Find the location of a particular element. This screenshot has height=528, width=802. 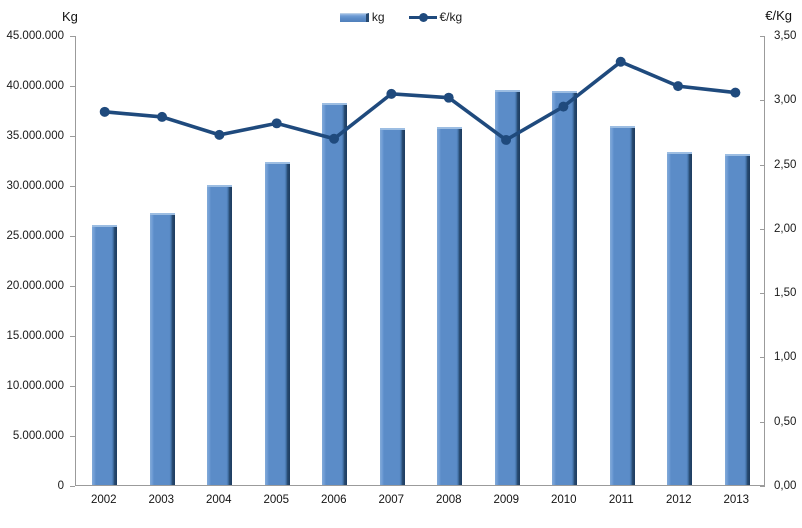

bar-2010 is located at coordinates (565, 288).